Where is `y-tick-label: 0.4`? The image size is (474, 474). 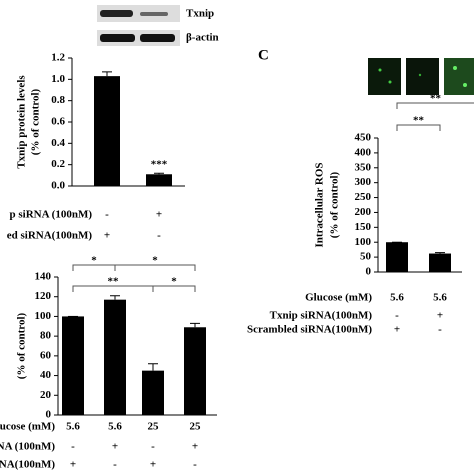
y-tick-label: 0.4 is located at coordinates (58, 143).